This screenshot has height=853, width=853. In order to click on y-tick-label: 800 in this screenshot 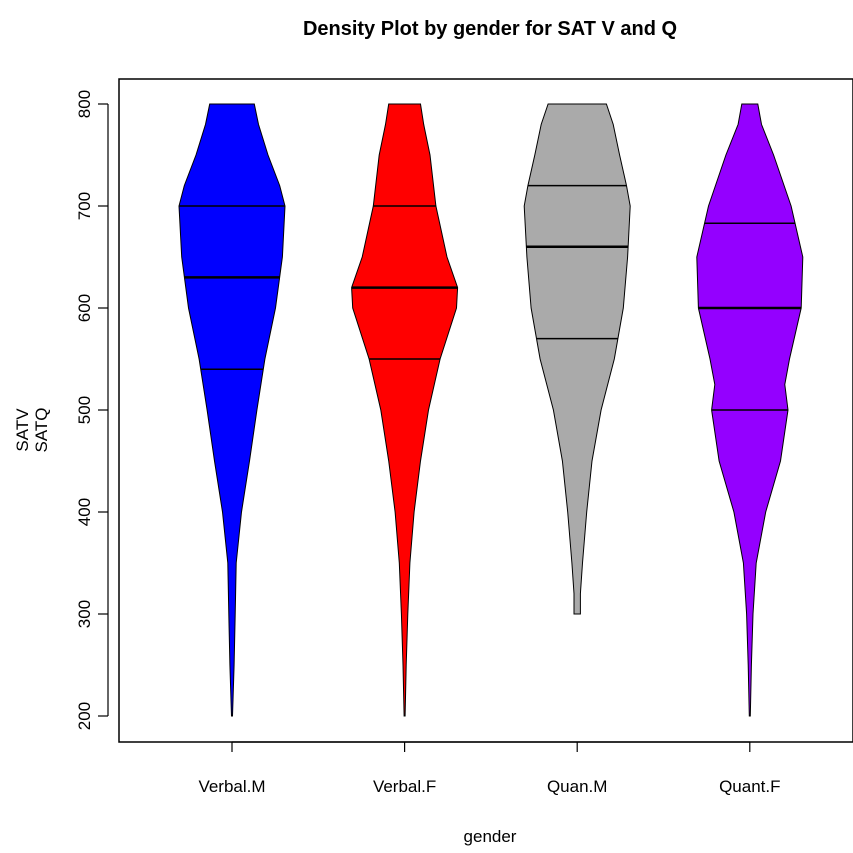, I will do `click(84, 104)`.